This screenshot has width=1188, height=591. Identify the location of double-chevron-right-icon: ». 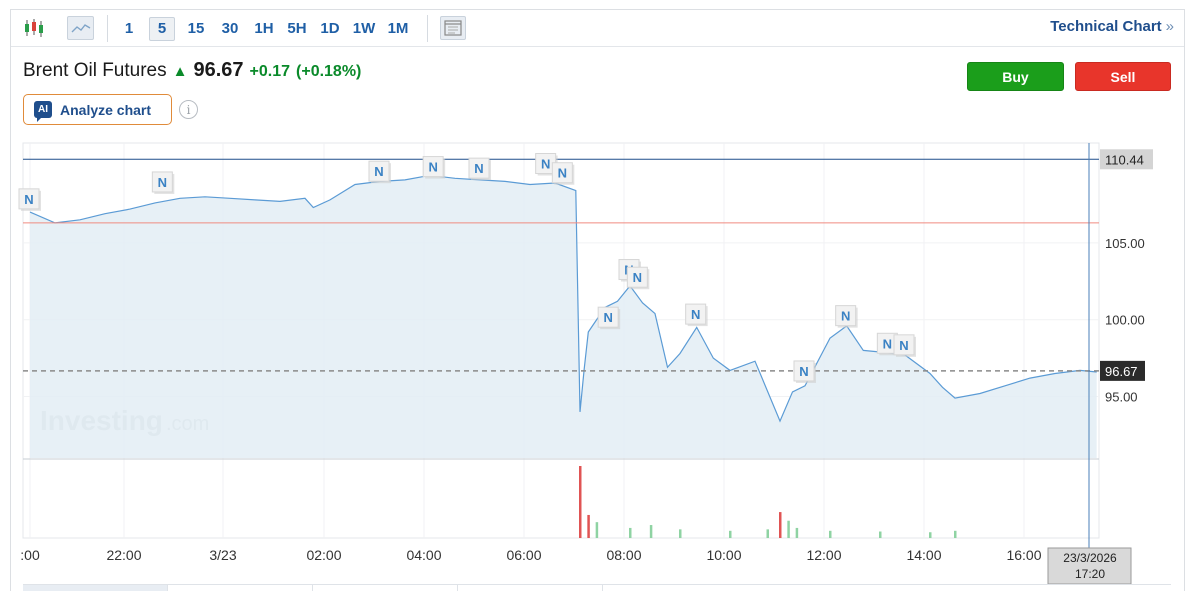
(1169, 26).